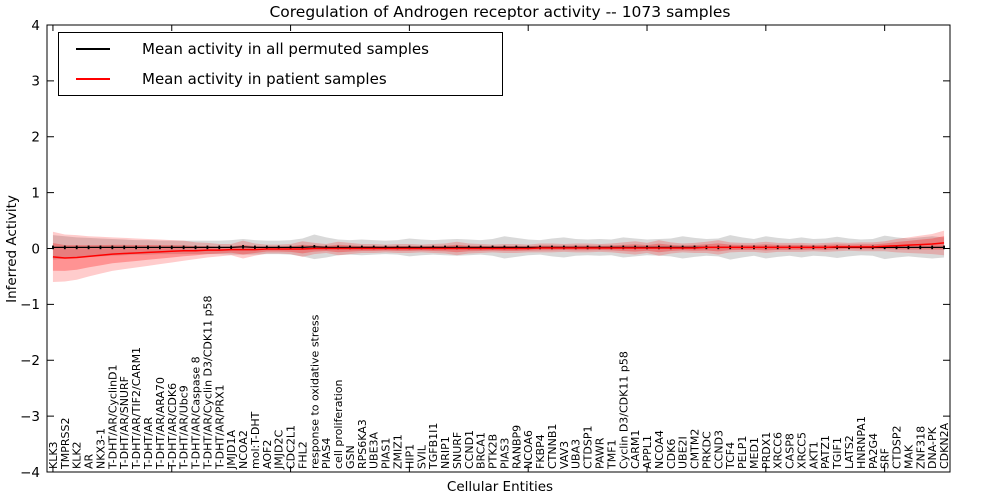 The image size is (1000, 500). Describe the element at coordinates (908, 456) in the screenshot. I see `x-category-label: MAK` at that location.